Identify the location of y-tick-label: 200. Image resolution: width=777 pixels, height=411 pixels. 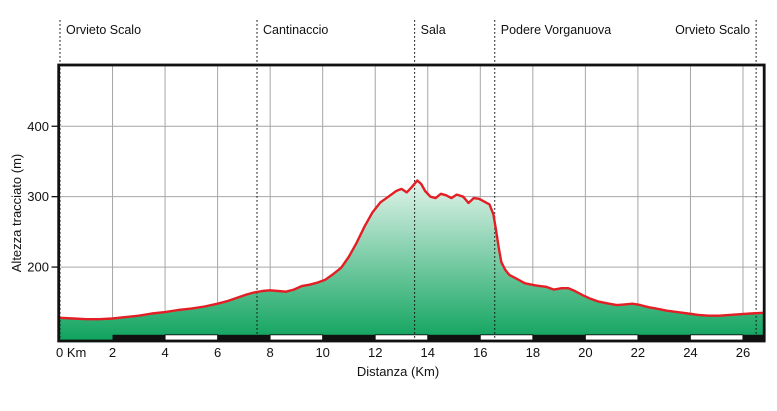
(38, 267).